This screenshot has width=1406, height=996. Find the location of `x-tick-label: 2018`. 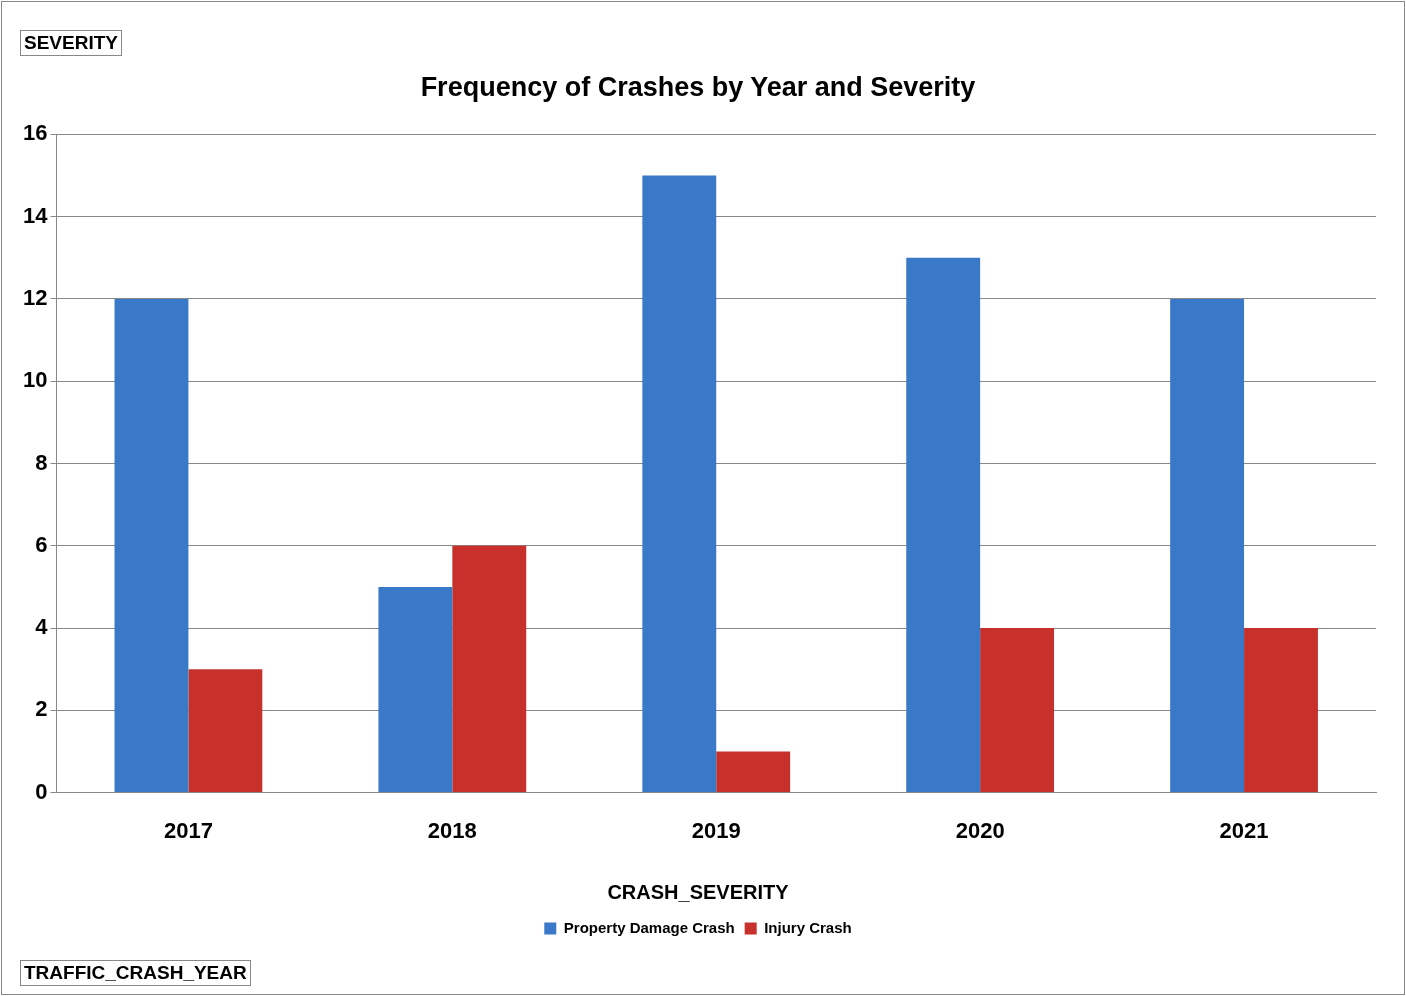

x-tick-label: 2018 is located at coordinates (452, 830).